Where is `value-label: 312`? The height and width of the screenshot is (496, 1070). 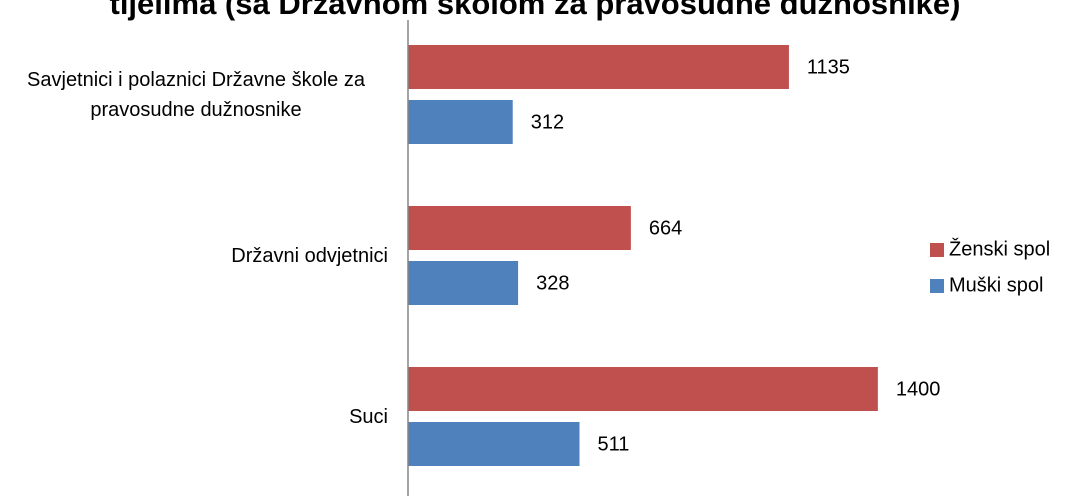
value-label: 312 is located at coordinates (547, 122).